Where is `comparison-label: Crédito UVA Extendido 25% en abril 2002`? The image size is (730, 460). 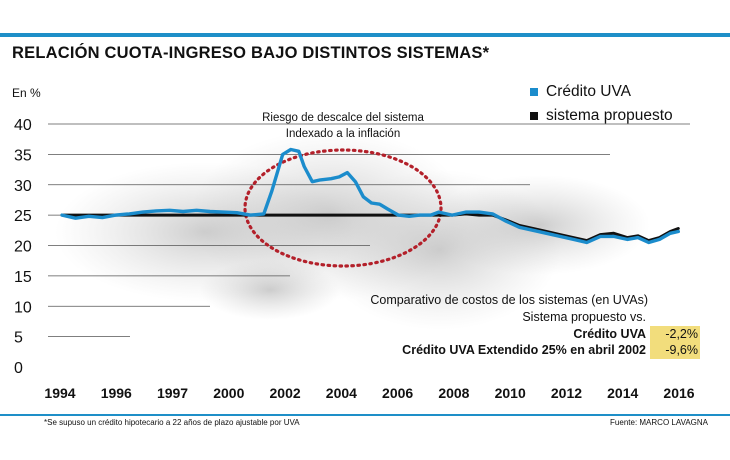 comparison-label: Crédito UVA Extendido 25% en abril 2002 is located at coordinates (524, 350).